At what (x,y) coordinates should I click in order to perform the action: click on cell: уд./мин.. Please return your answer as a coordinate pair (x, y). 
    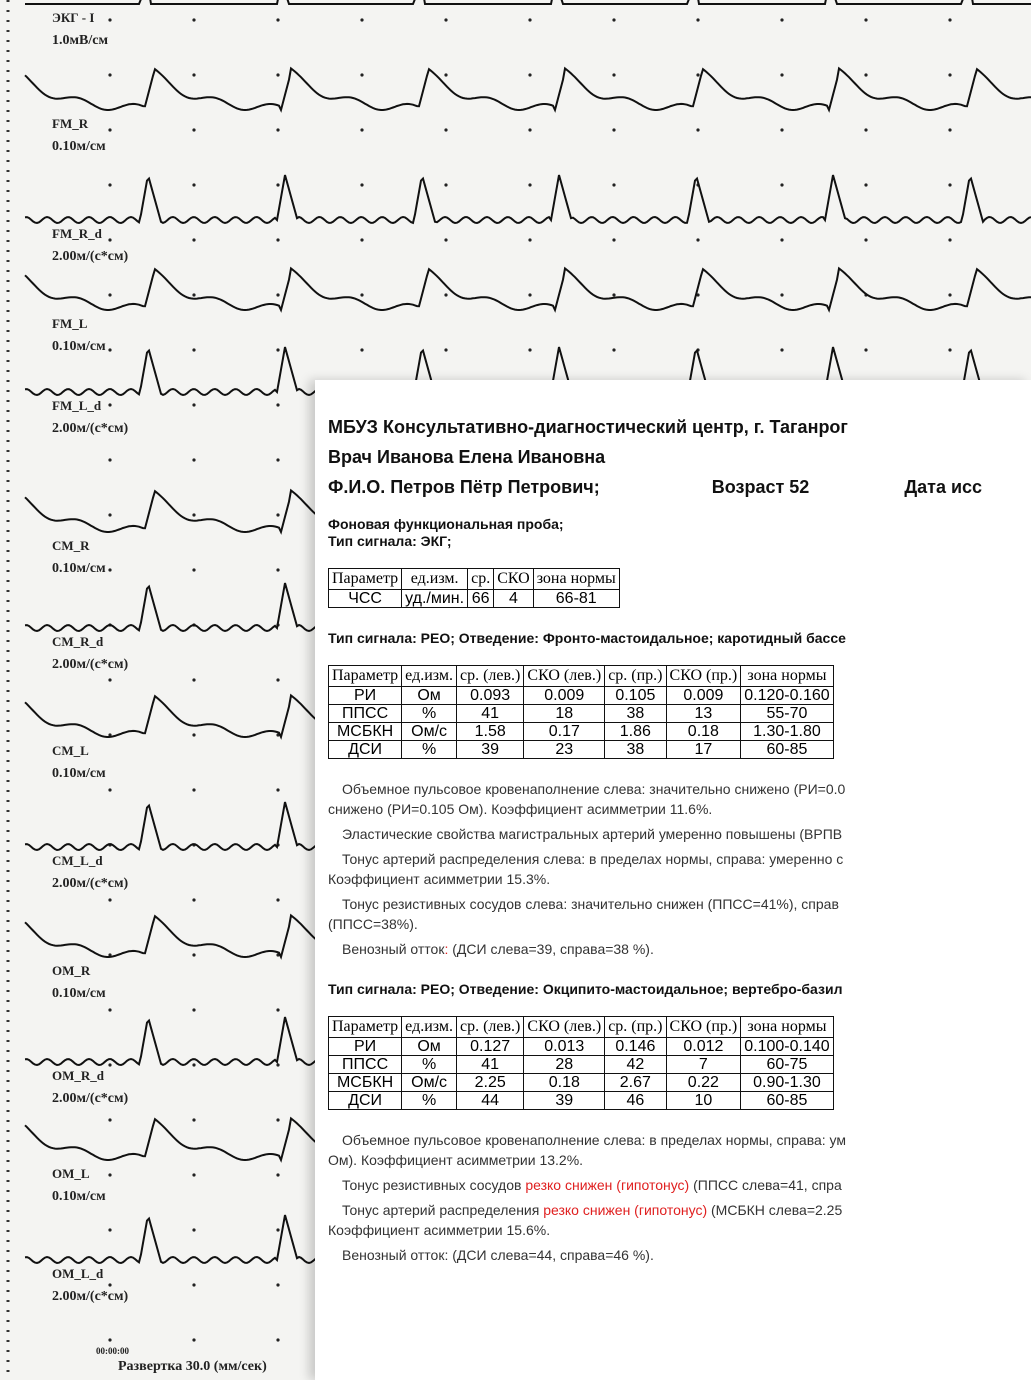
    Looking at the image, I should click on (435, 598).